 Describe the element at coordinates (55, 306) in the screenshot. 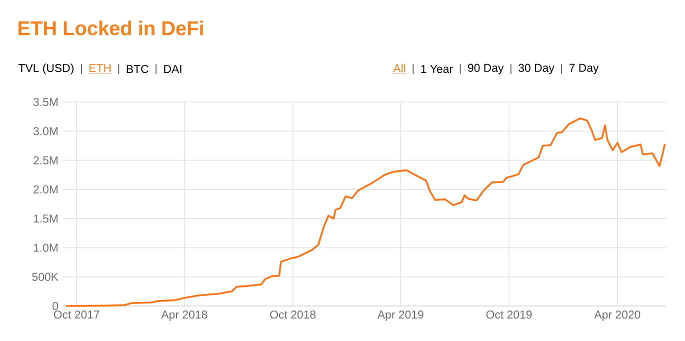

I see `y-tick-label: 0` at that location.